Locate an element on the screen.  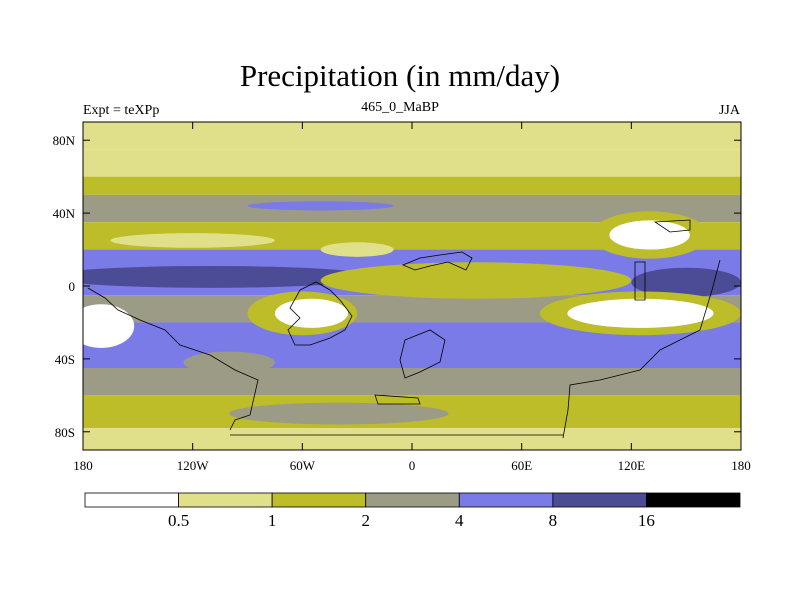
colorbar-level-label: 16 is located at coordinates (646, 520).